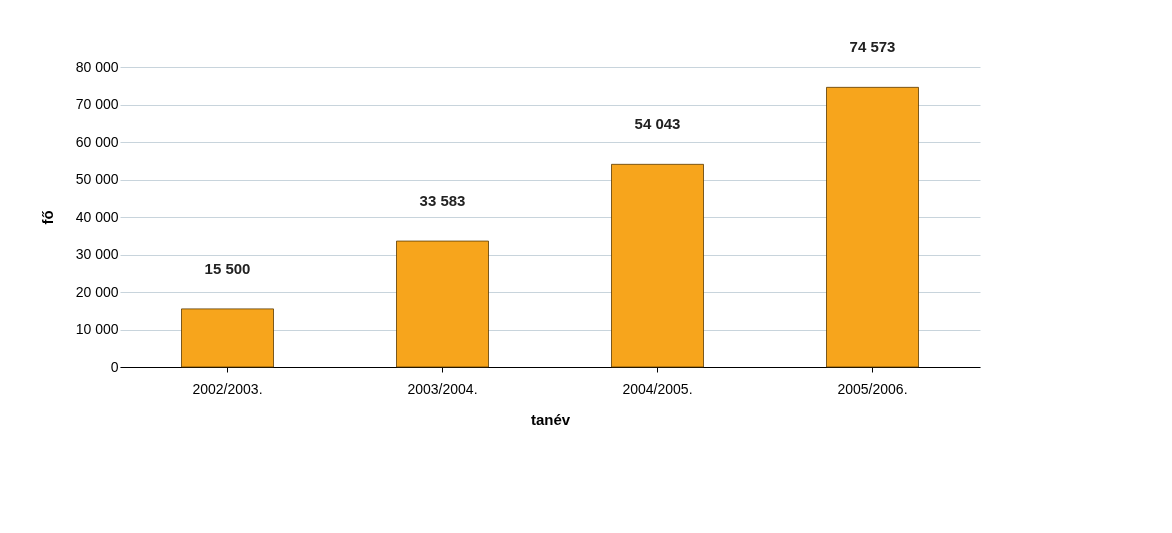 This screenshot has height=533, width=1172. I want to click on y-tick-label: 60 000, so click(97, 141).